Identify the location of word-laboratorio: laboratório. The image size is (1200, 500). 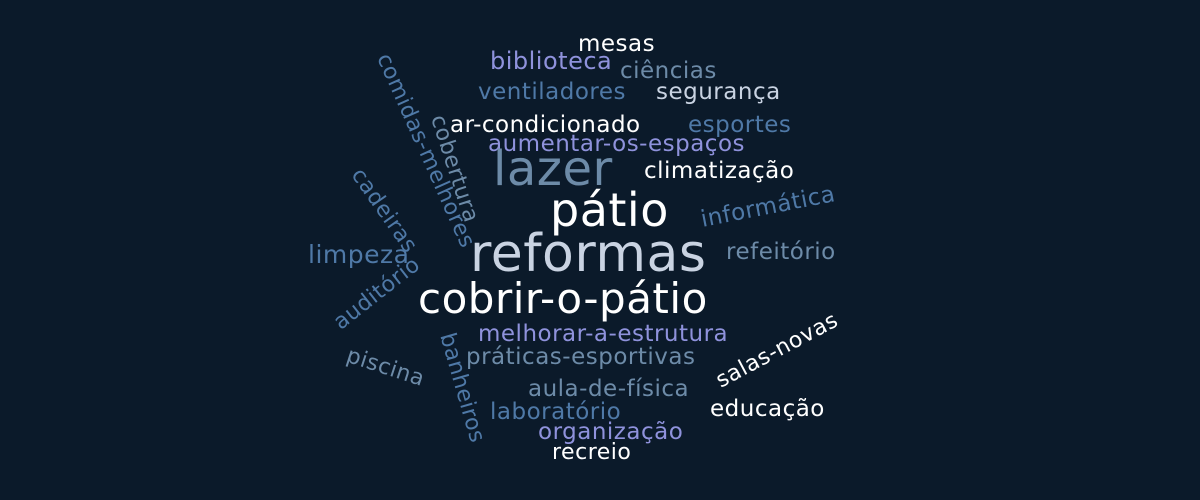
(556, 412).